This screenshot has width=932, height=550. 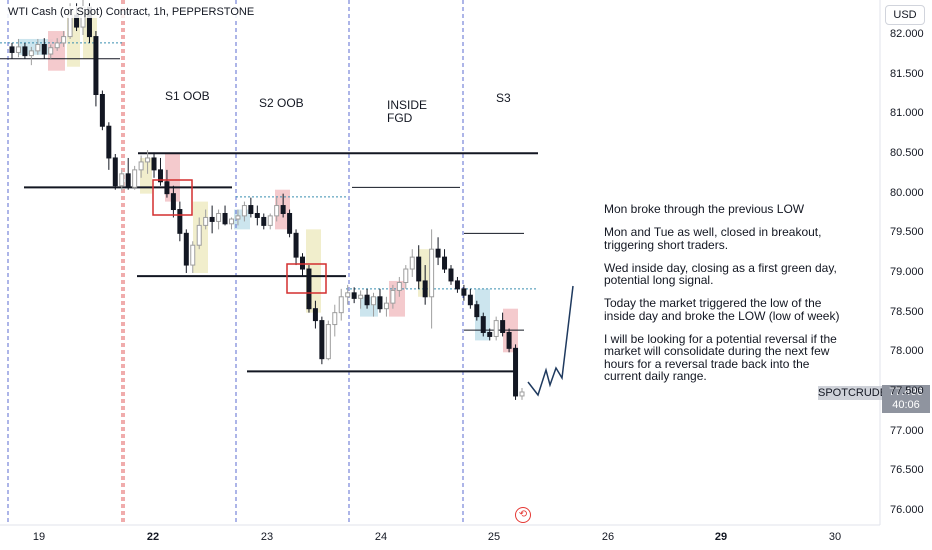 What do you see at coordinates (907, 470) in the screenshot?
I see `price-tick-12: 76.500` at bounding box center [907, 470].